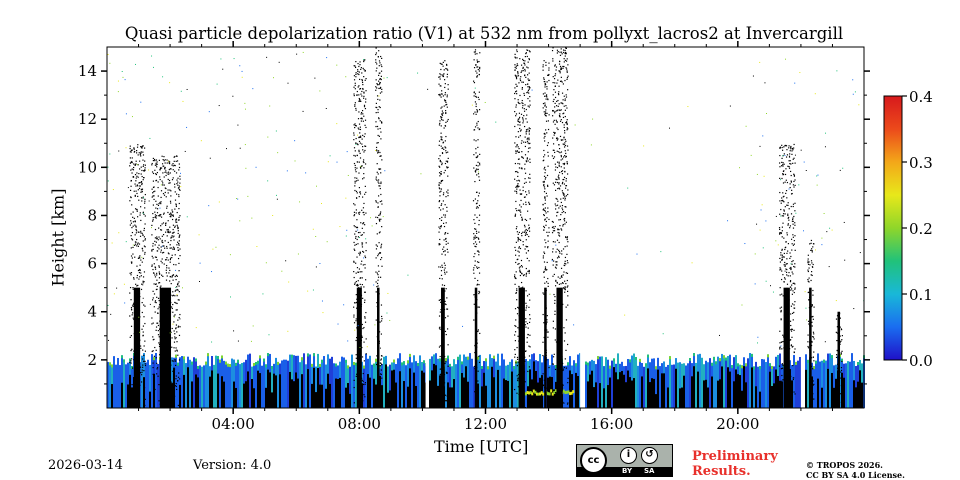 The width and height of the screenshot is (960, 480). I want to click on cc-license-badge: cc i ↺ BY SA, so click(624, 460).